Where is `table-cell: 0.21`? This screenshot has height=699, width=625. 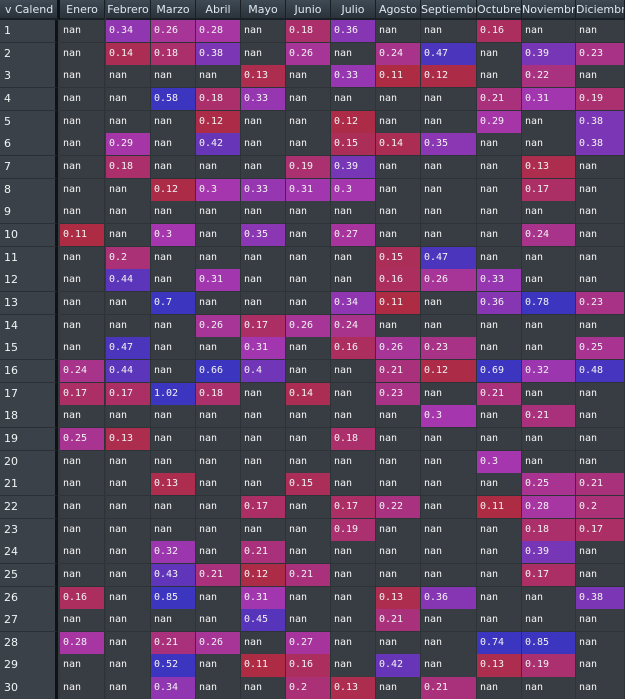
table-cell: 0.21 is located at coordinates (398, 371).